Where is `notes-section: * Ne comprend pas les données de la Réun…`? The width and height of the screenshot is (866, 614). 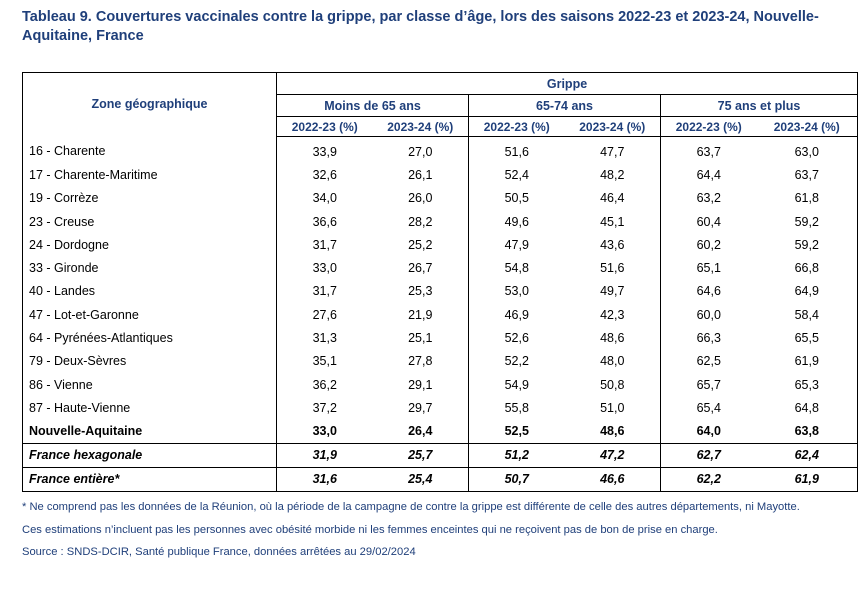 notes-section: * Ne comprend pas les données de la Réun… is located at coordinates (432, 534).